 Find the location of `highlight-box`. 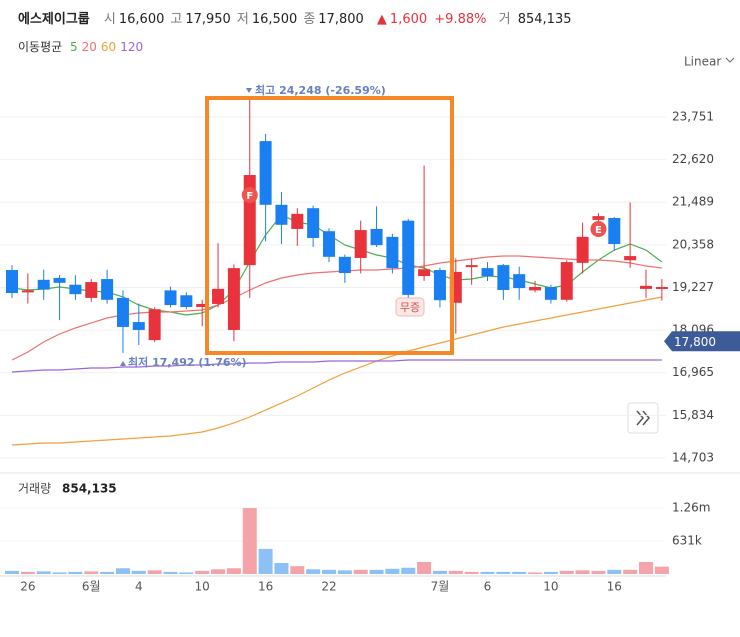

highlight-box is located at coordinates (329, 225).